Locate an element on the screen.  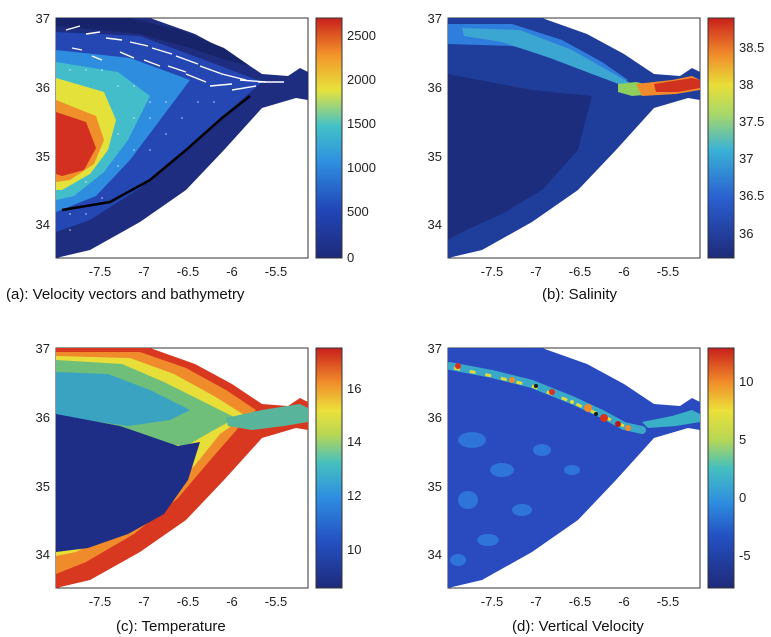
panel-d-x-tick: -6.5 is located at coordinates (580, 601).